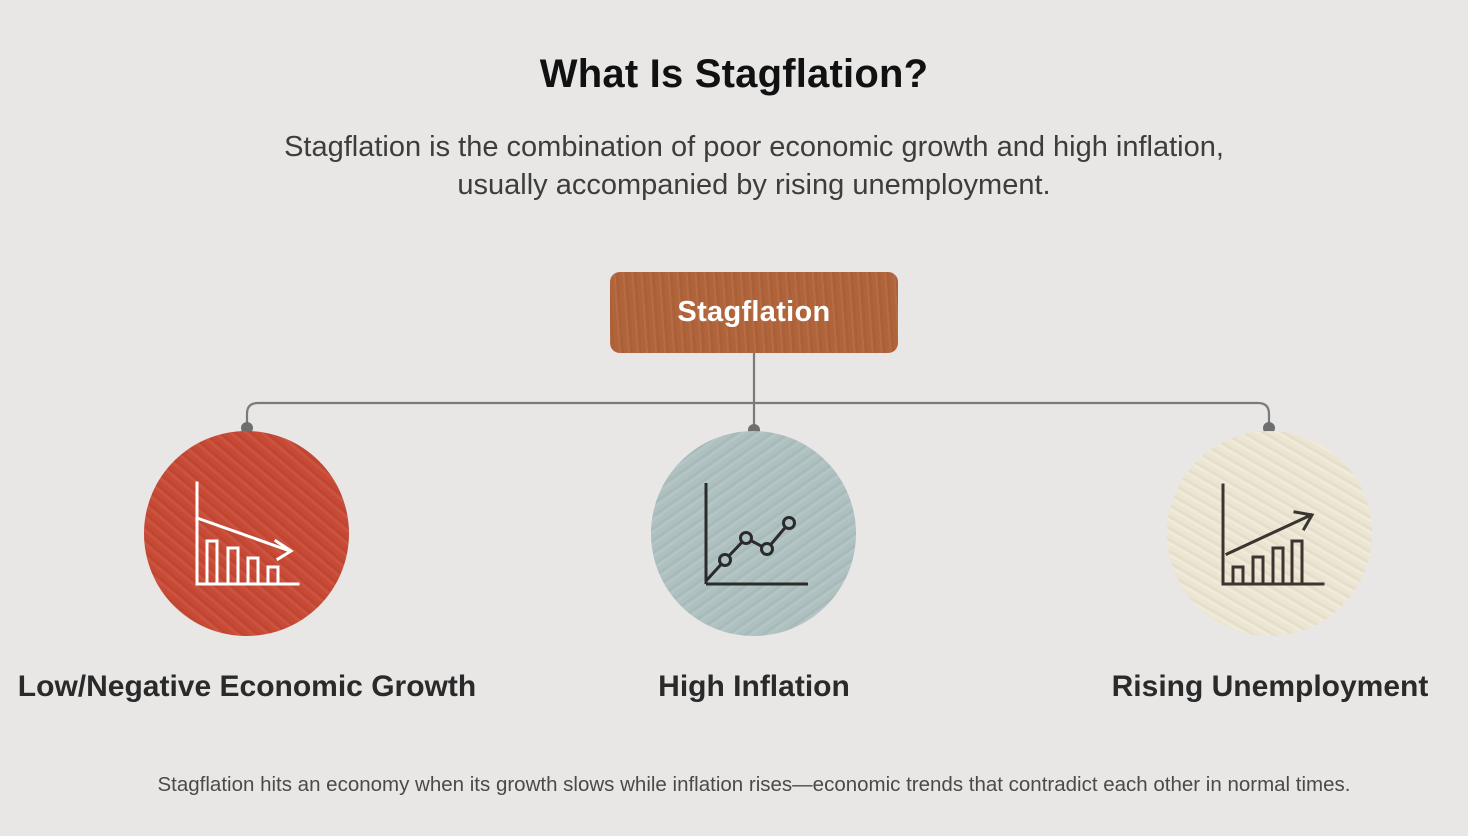 Image resolution: width=1468 pixels, height=836 pixels. I want to click on node-circle-low-growth, so click(246, 533).